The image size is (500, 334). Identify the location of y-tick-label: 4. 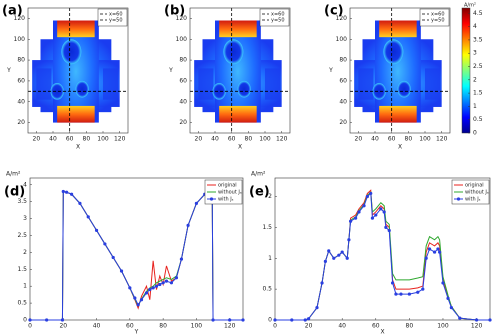
(25, 184).